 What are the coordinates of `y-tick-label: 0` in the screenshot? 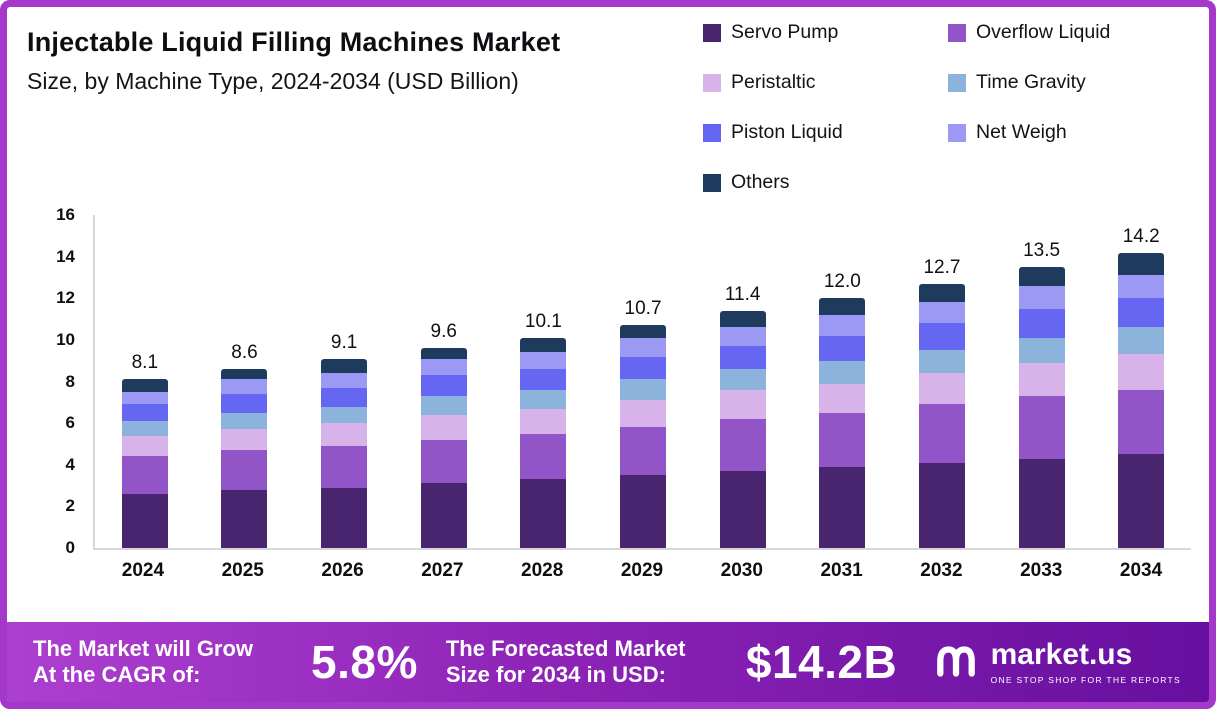 It's located at (70, 547).